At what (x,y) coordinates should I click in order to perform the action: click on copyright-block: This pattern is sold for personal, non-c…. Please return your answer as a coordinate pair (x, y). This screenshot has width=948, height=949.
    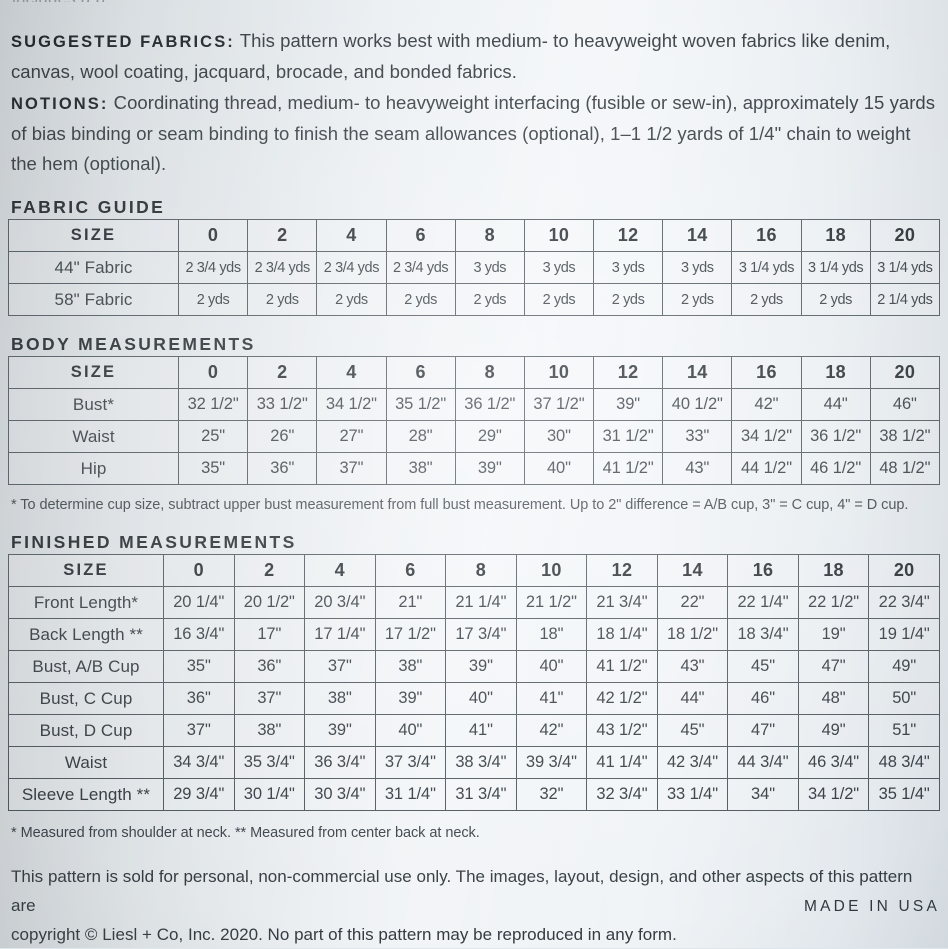
    Looking at the image, I should click on (475, 905).